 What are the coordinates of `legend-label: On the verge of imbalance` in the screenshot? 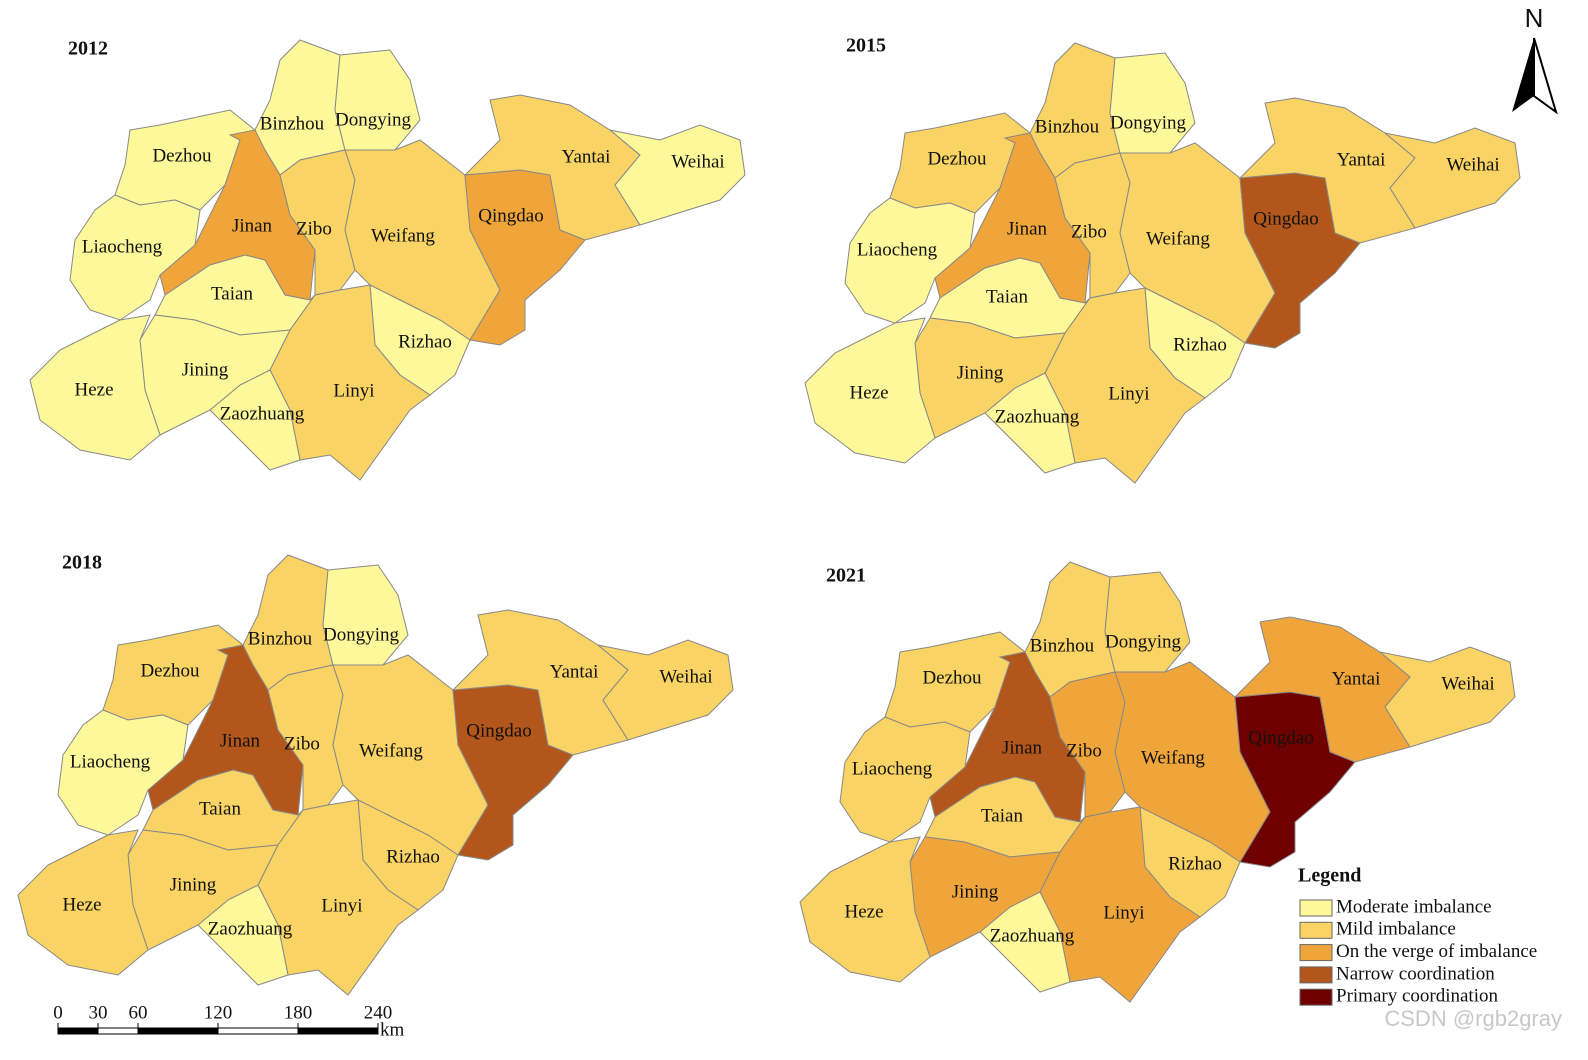 It's located at (1436, 951).